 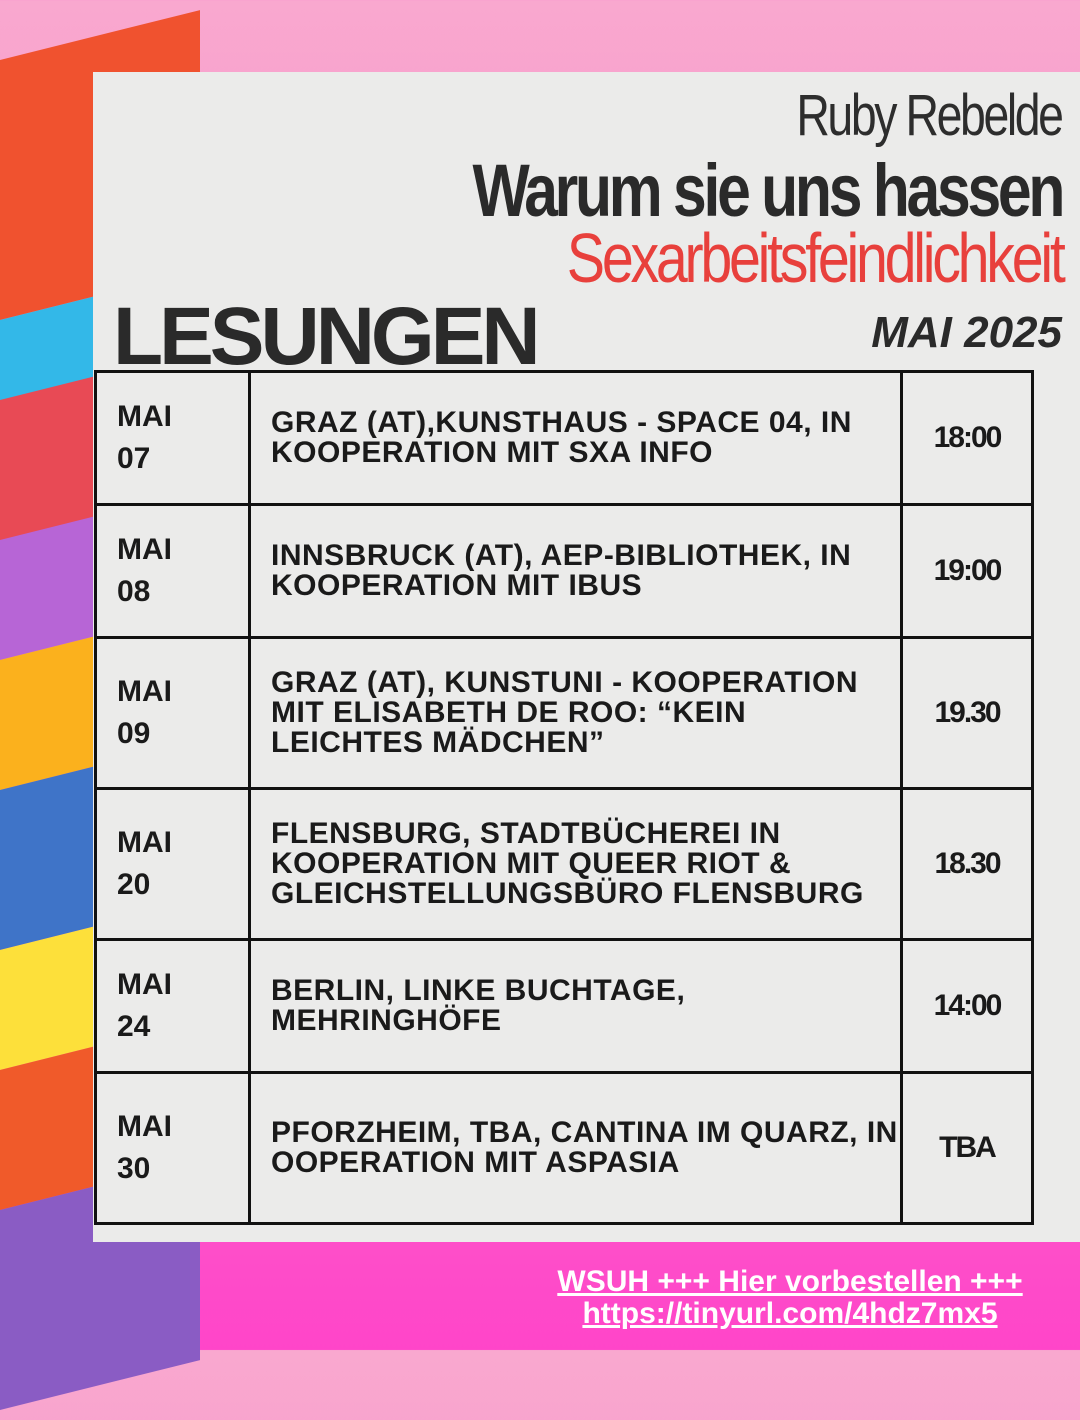 What do you see at coordinates (134, 884) in the screenshot?
I see `event-day: 20` at bounding box center [134, 884].